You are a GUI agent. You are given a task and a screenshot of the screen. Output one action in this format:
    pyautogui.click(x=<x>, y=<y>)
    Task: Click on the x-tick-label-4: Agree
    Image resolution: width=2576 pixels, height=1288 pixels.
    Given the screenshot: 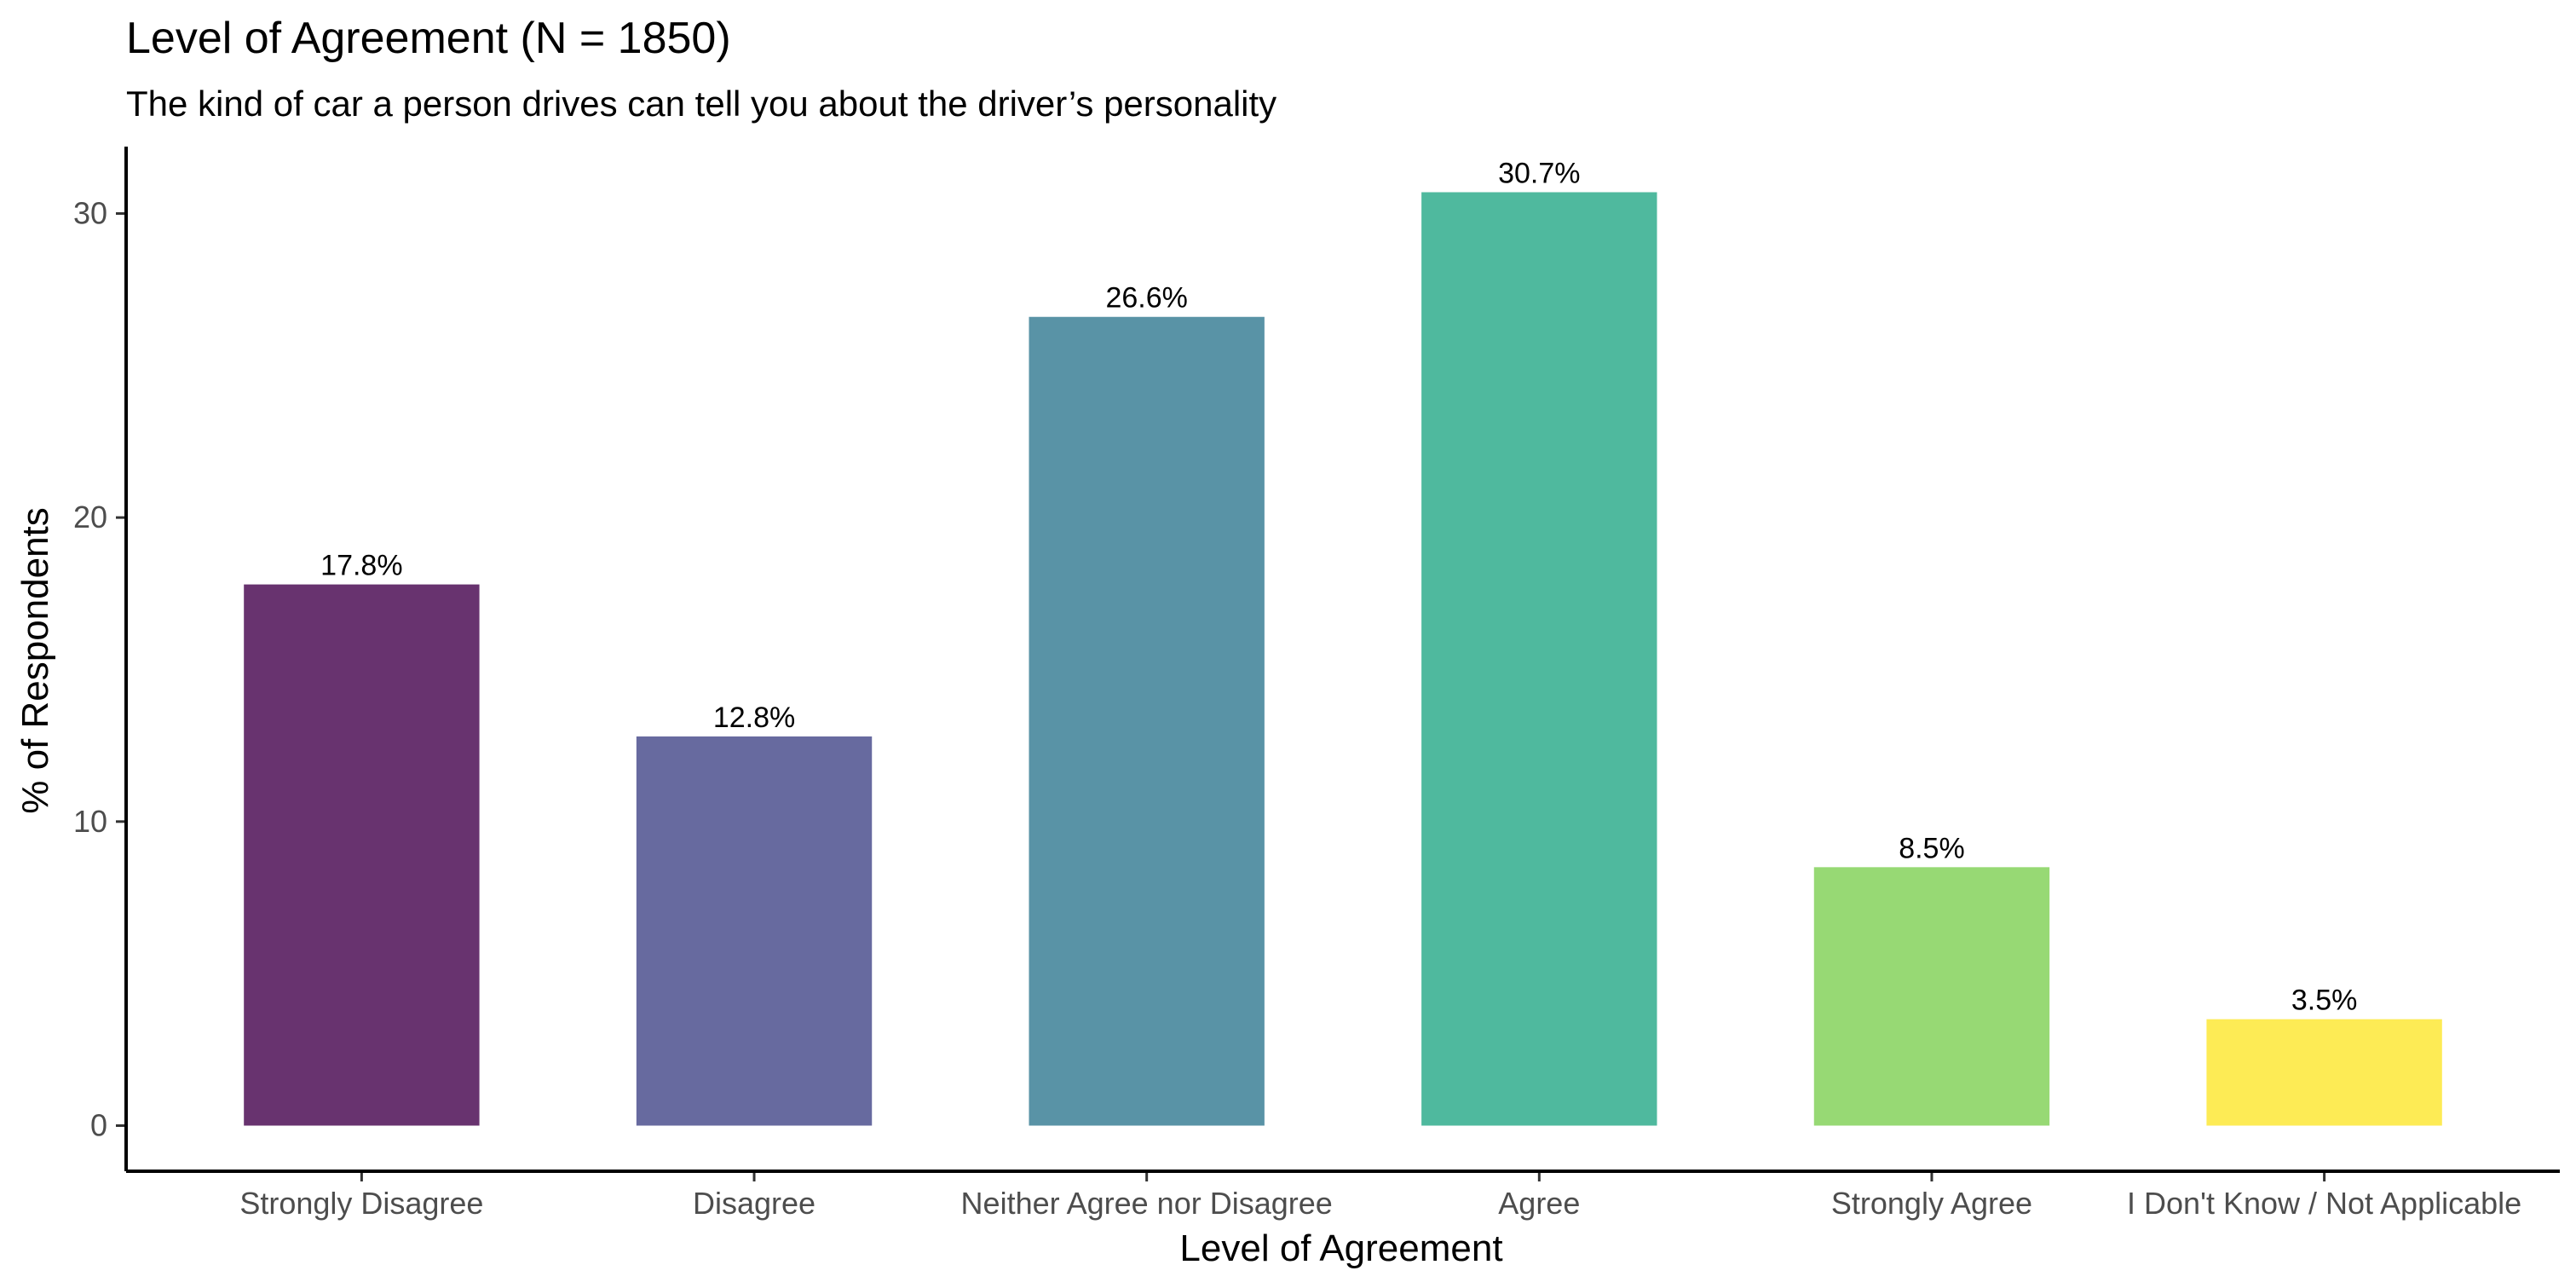 What is the action you would take?
    pyautogui.click(x=1539, y=1203)
    